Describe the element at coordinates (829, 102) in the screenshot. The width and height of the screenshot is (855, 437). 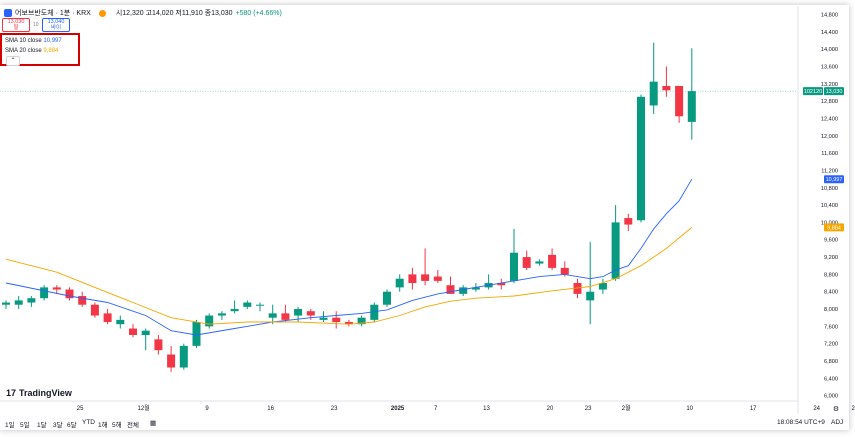
I see `price-tick-label: 12,800` at that location.